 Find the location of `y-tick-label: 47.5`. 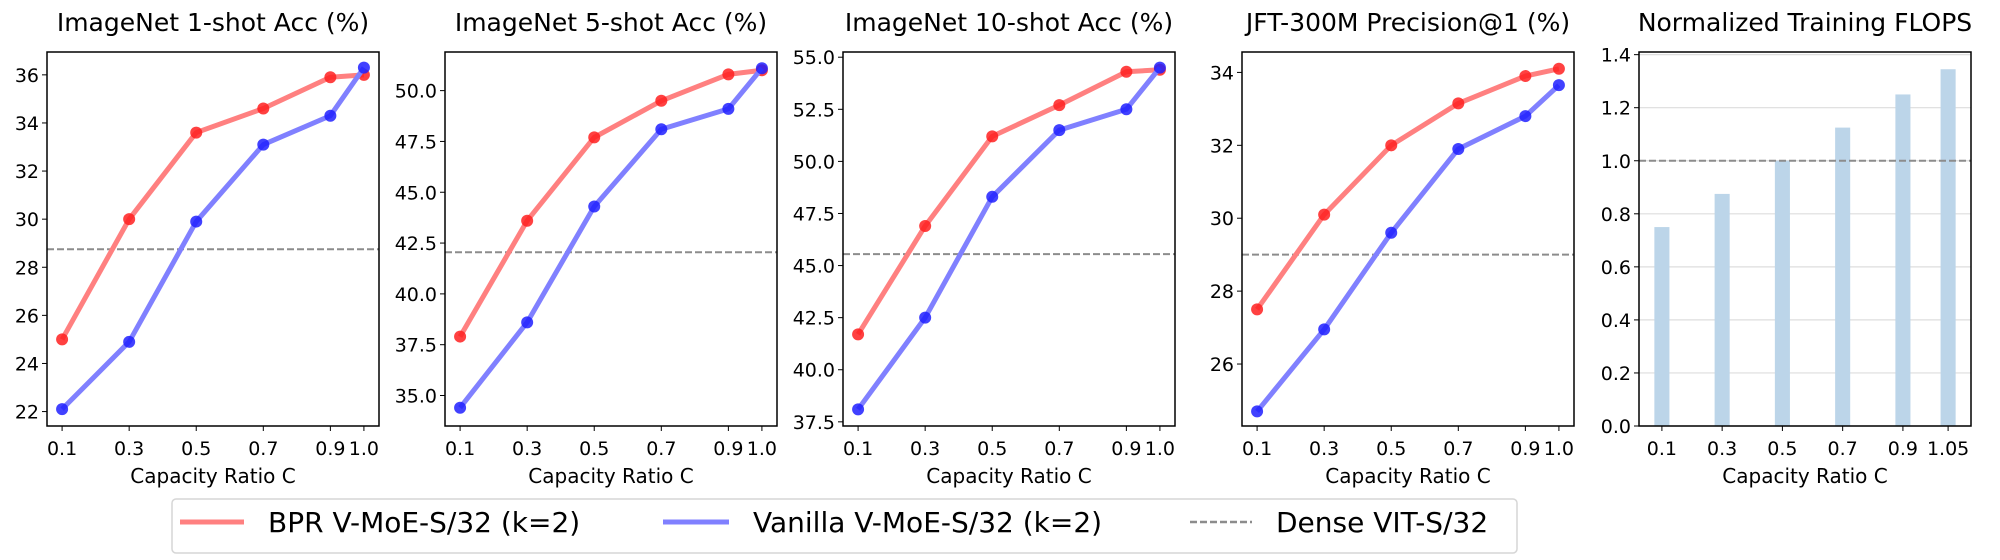

y-tick-label: 47.5 is located at coordinates (814, 214).